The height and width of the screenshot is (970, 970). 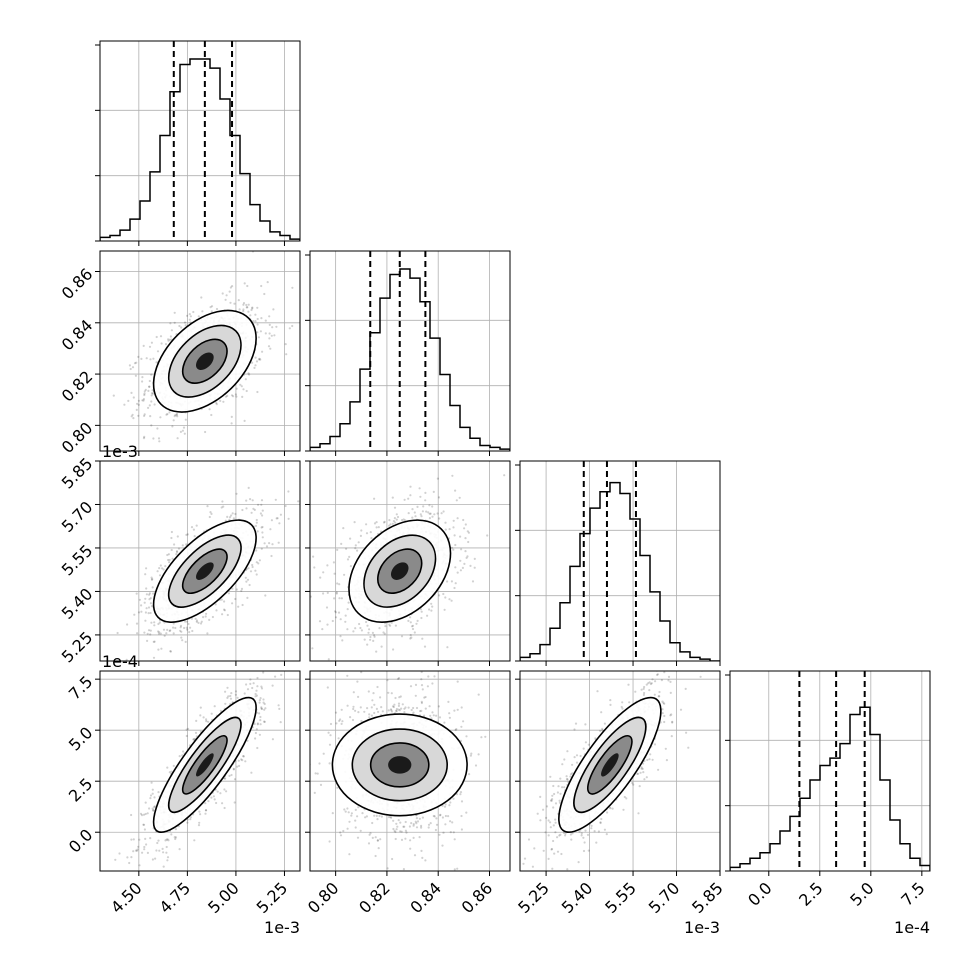 What do you see at coordinates (407, 793) in the screenshot?
I see `scatter-panel-3-1: 0.80 0.82 0.84 0.86` at bounding box center [407, 793].